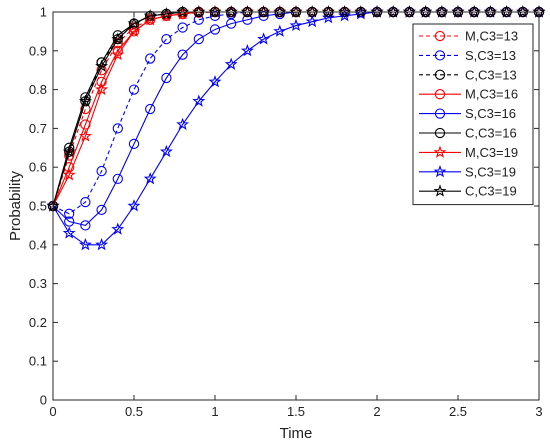 This screenshot has width=550, height=447. Describe the element at coordinates (538, 411) in the screenshot. I see `x-tick-label: 3` at that location.